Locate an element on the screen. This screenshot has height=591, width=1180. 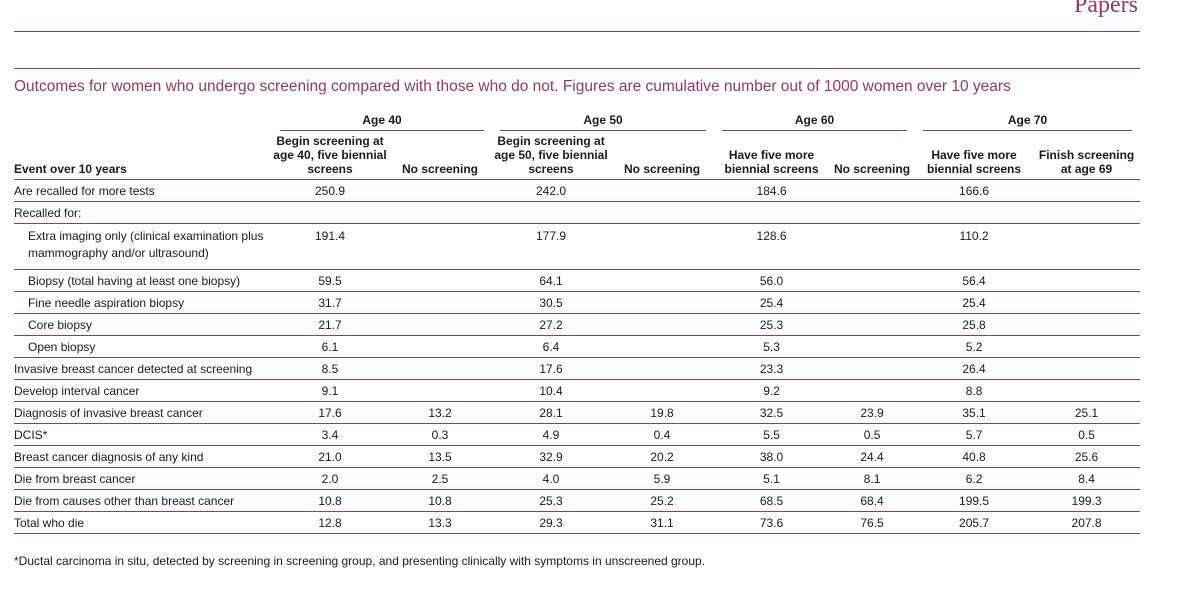
table-cell: 0.5 is located at coordinates (1087, 434).